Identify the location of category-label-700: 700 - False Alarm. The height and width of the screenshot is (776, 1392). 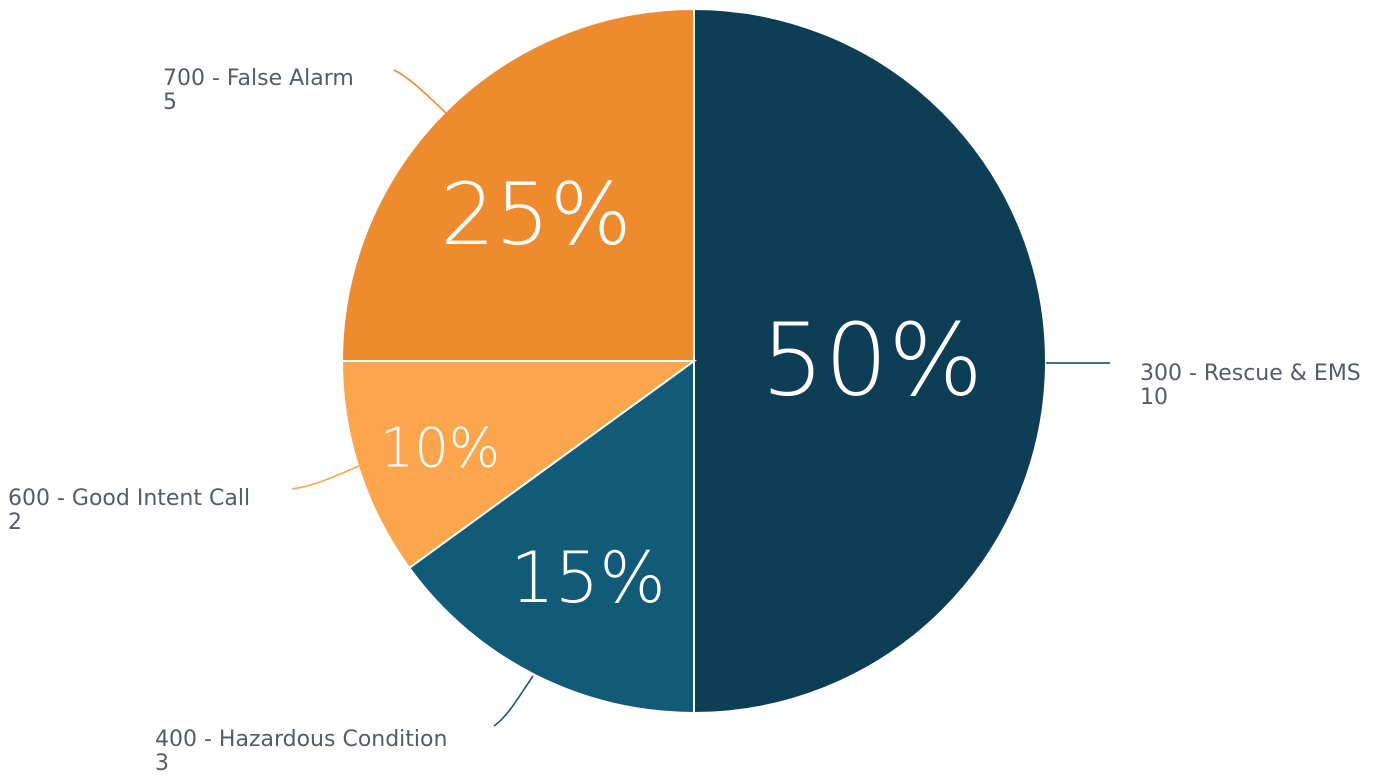
(258, 78).